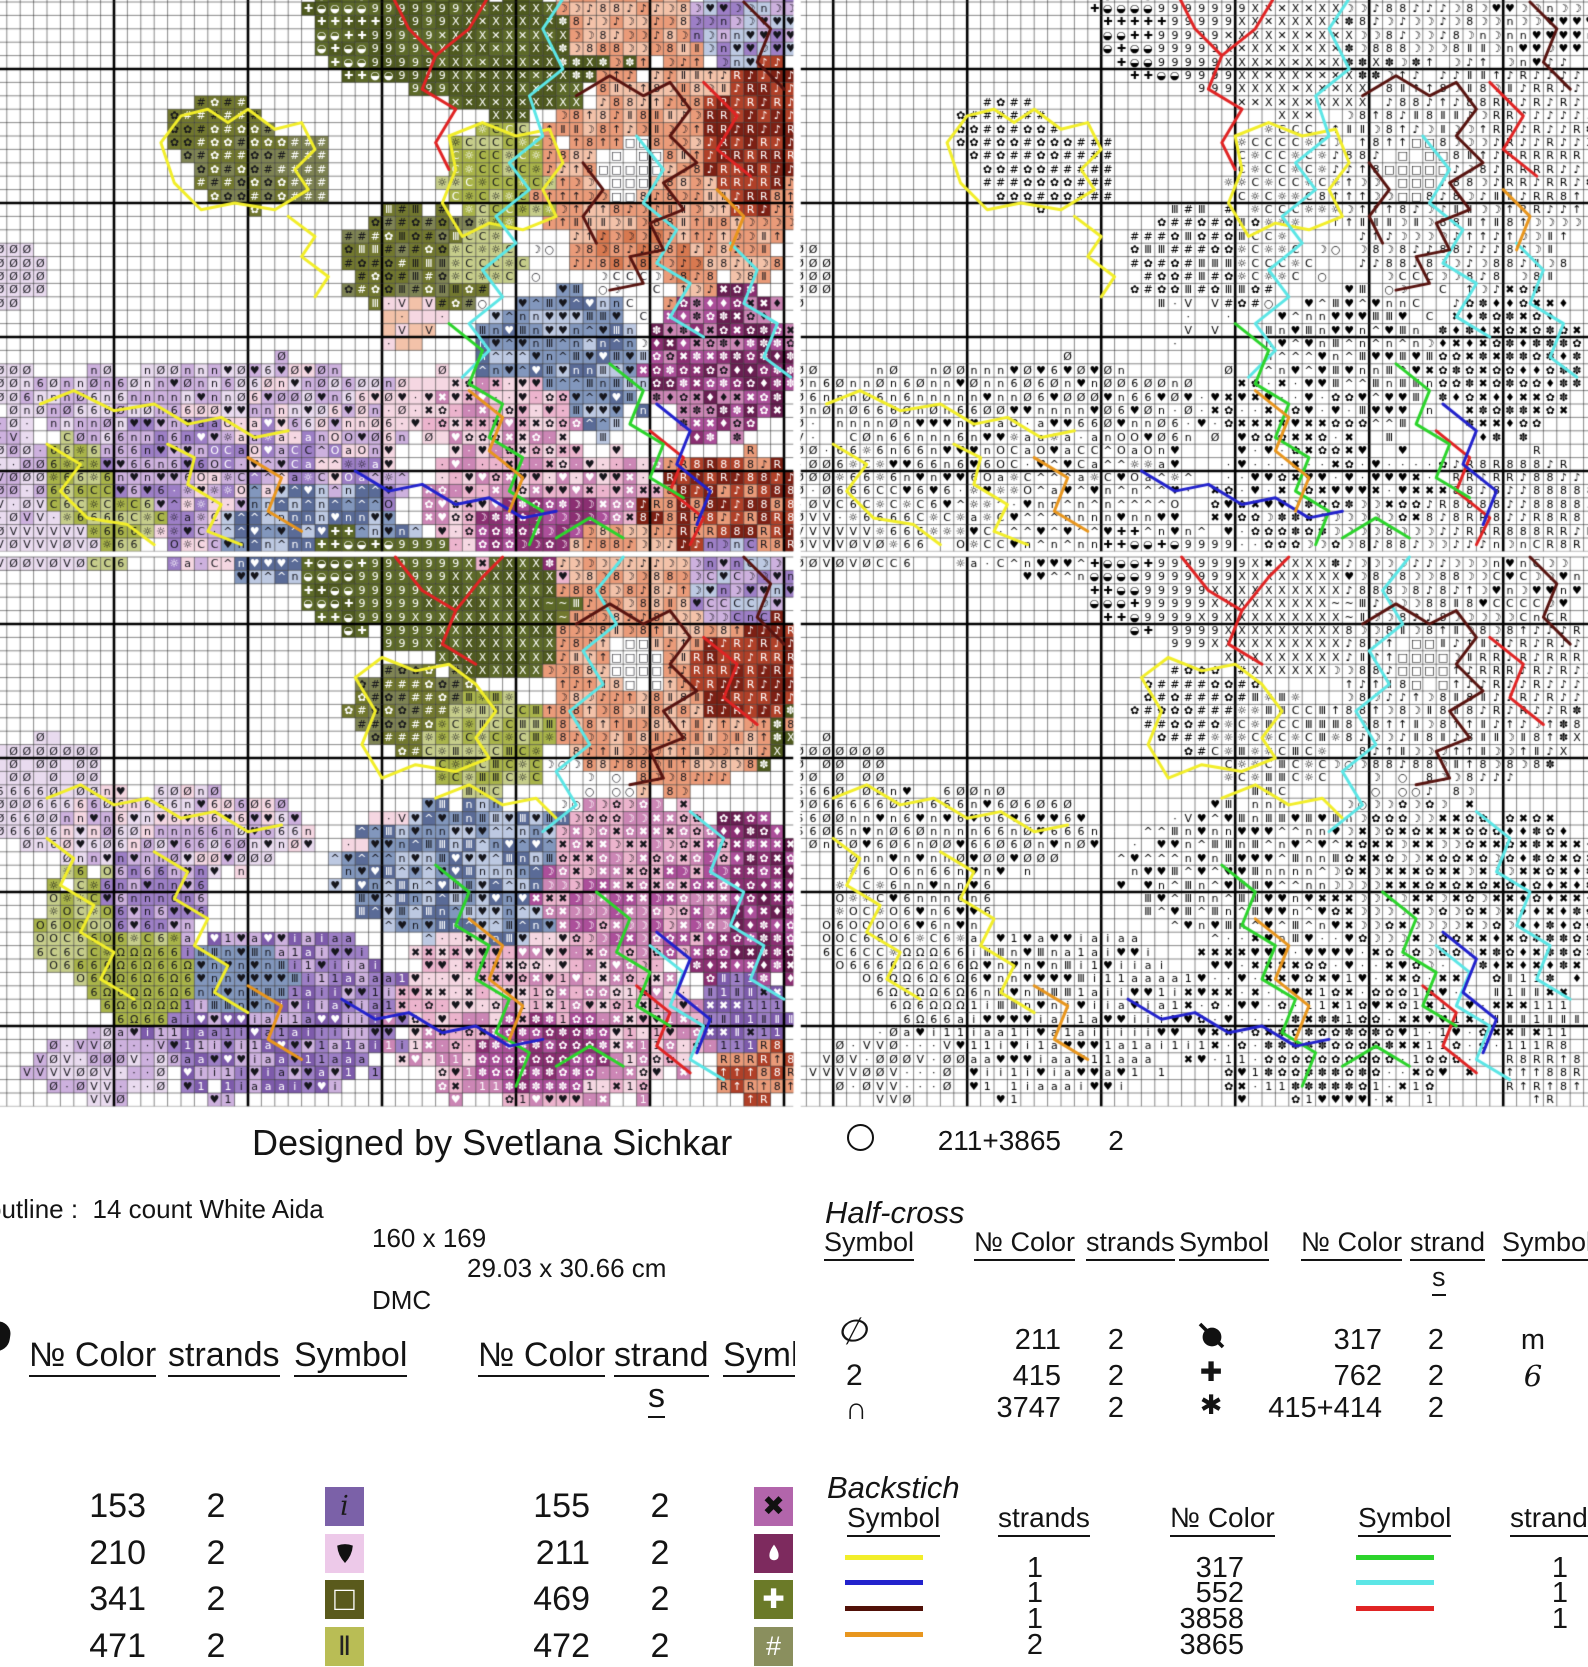 Image resolution: width=1588 pixels, height=1667 pixels. I want to click on hc-header-num-color-1: № Color, so click(1024, 1245).